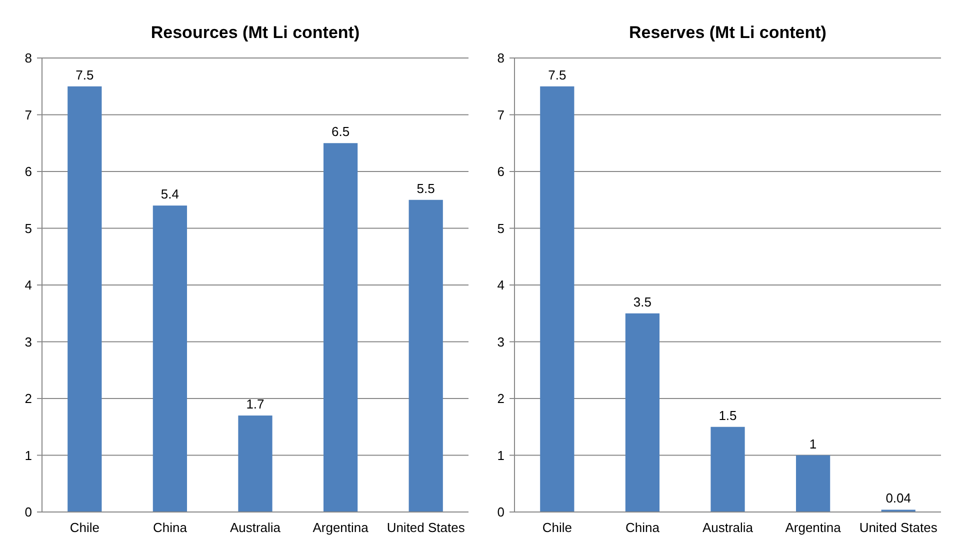 The height and width of the screenshot is (558, 961). What do you see at coordinates (899, 498) in the screenshot?
I see `data-label: 0.04` at bounding box center [899, 498].